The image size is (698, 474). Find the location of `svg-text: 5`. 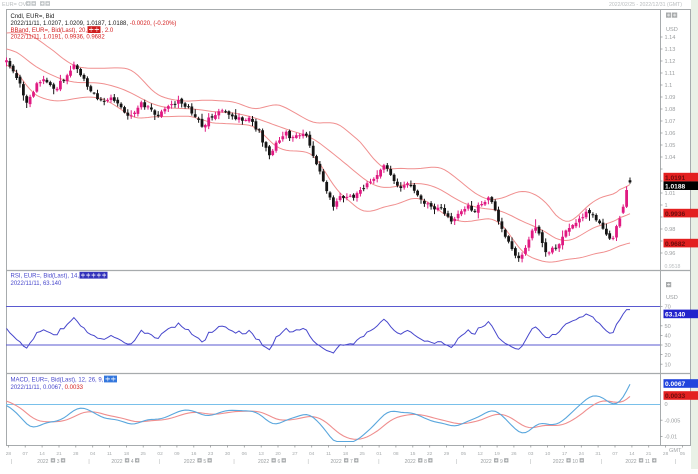

svg-text: 5 is located at coordinates (204, 462).